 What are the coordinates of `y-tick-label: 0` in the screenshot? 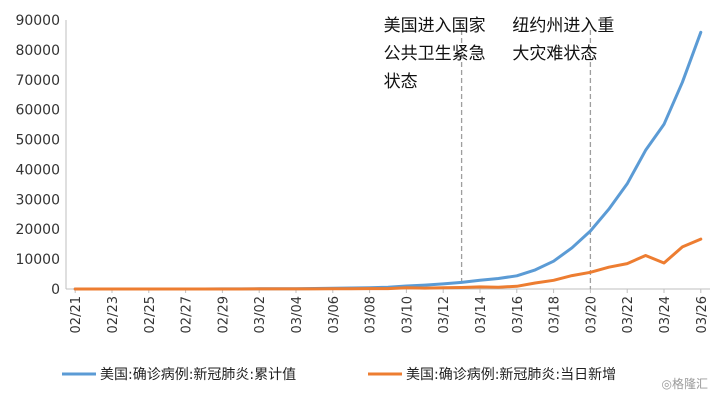 It's located at (55, 290).